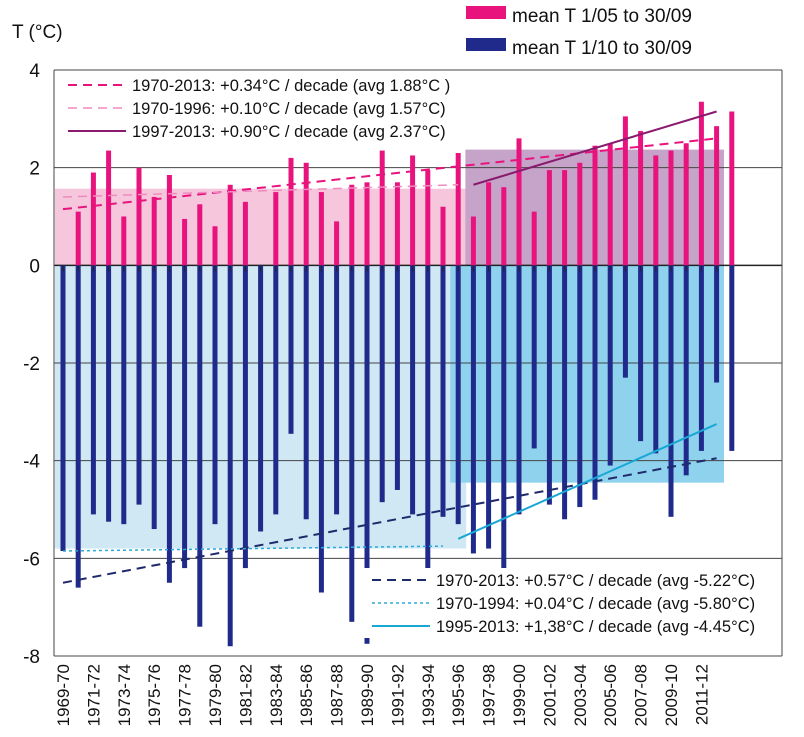 Image resolution: width=804 pixels, height=737 pixels. Describe the element at coordinates (31, 462) in the screenshot. I see `y-tick-label: -4` at that location.